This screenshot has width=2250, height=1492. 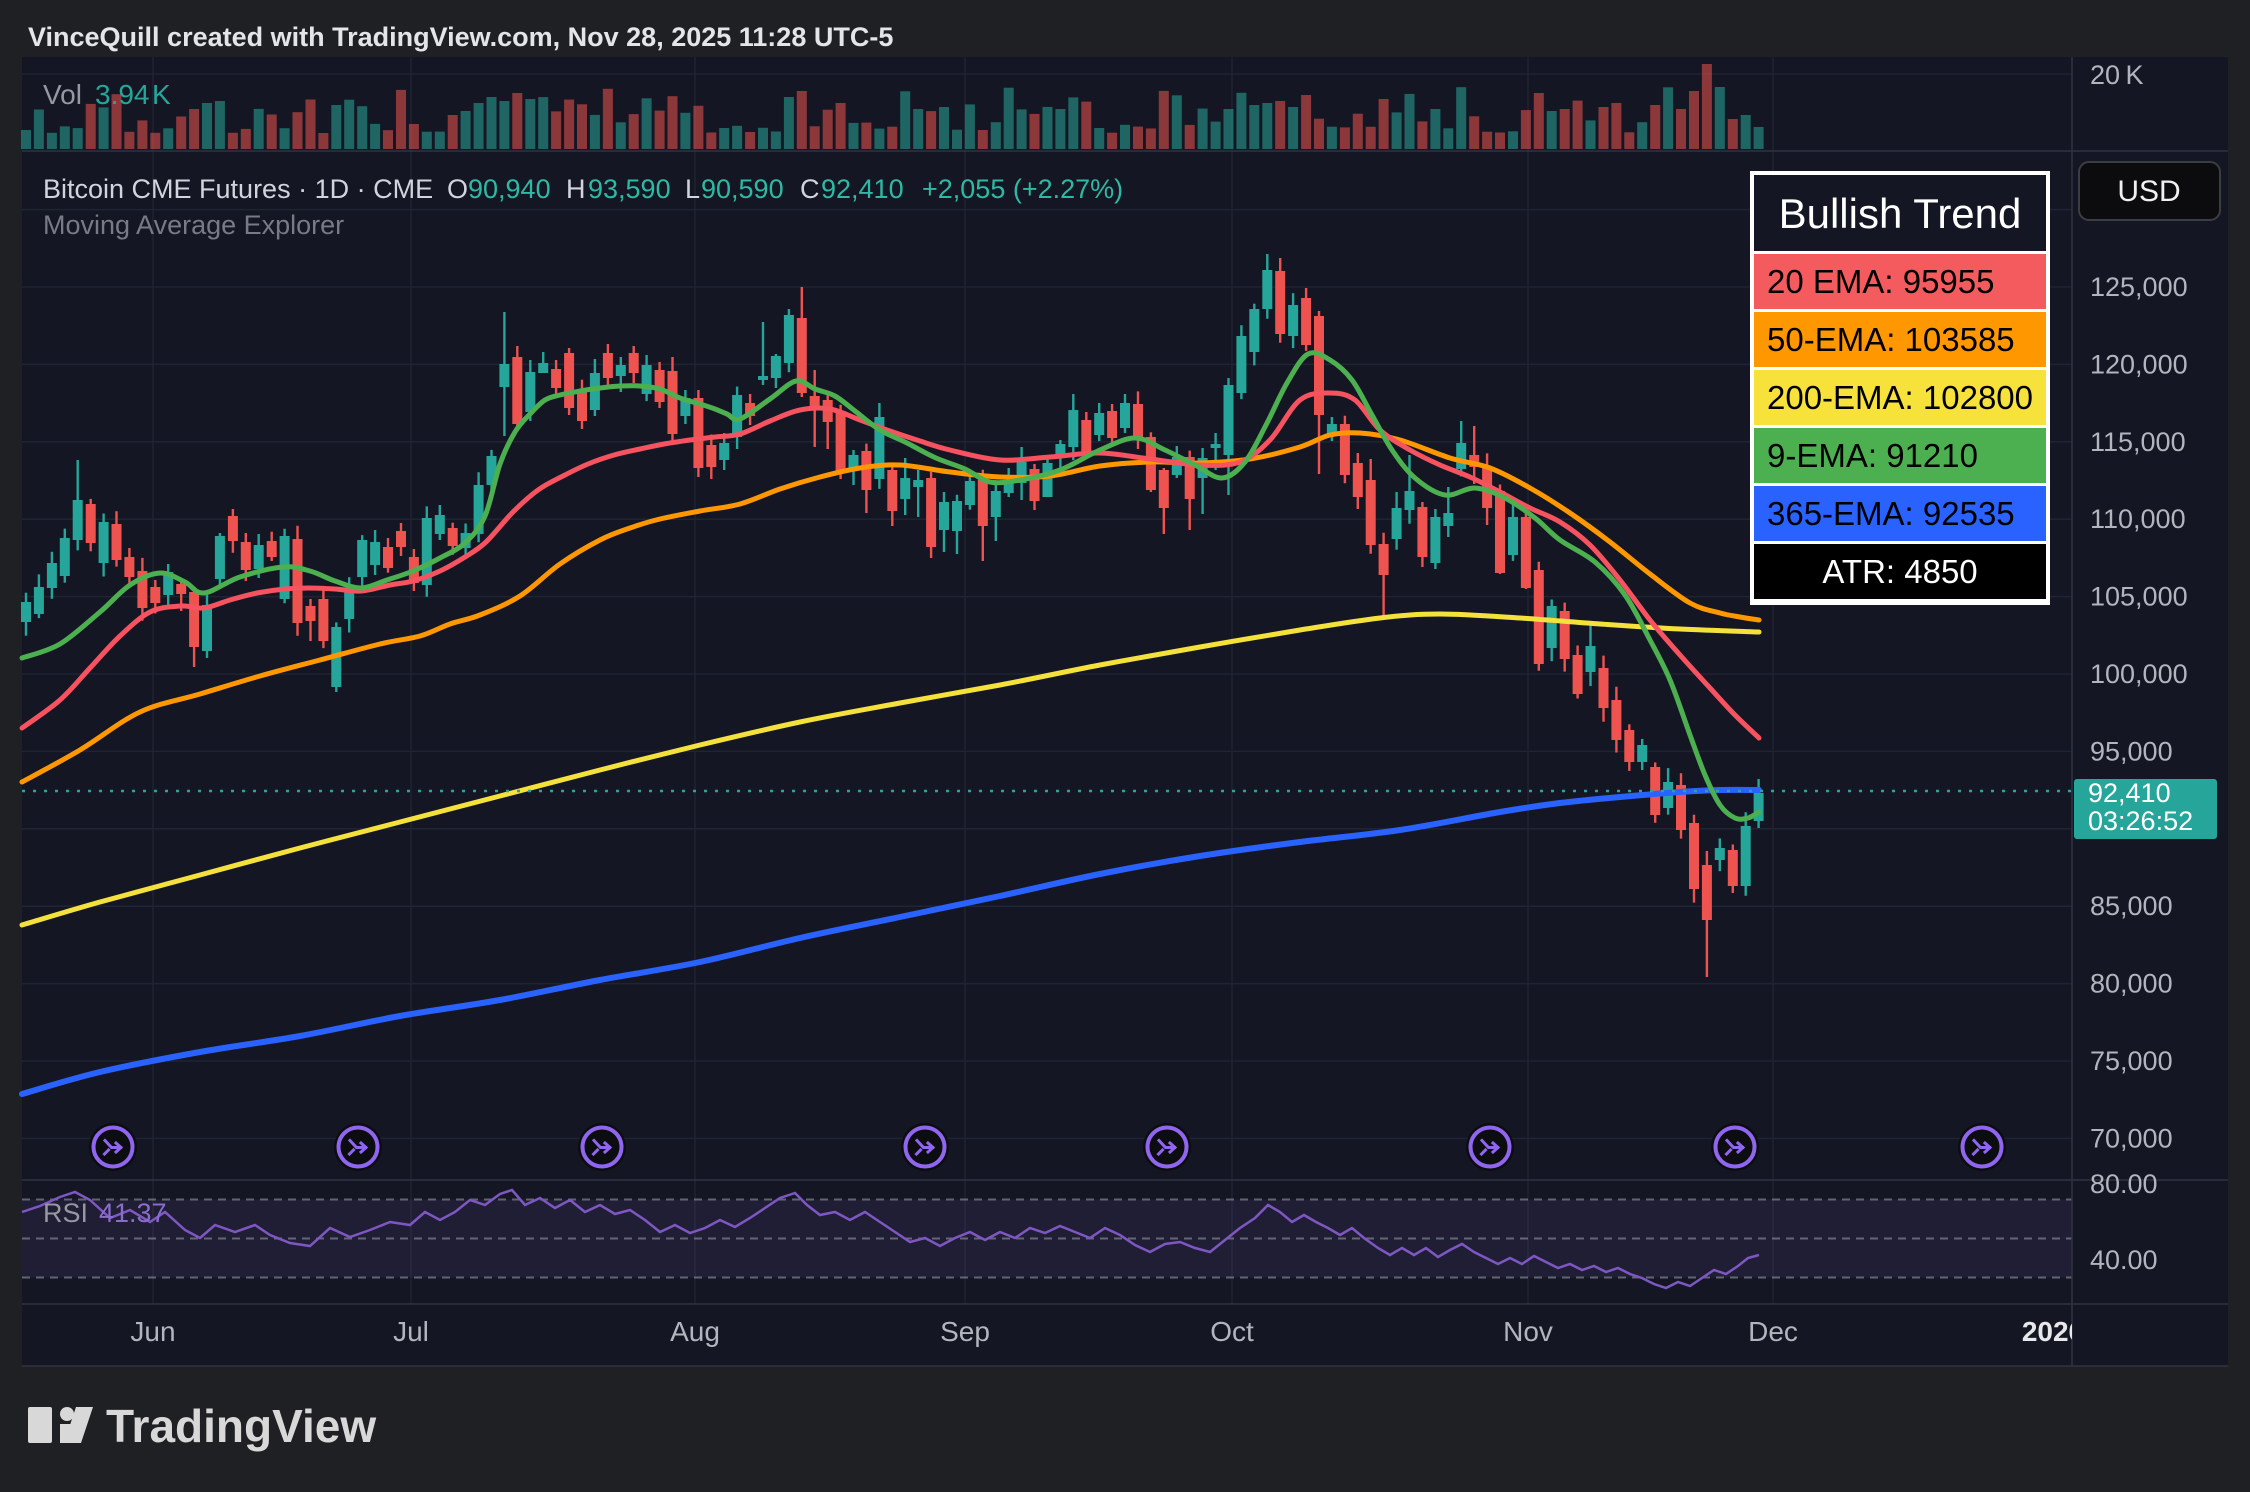 What do you see at coordinates (965, 1331) in the screenshot?
I see `svg-text: Sep` at bounding box center [965, 1331].